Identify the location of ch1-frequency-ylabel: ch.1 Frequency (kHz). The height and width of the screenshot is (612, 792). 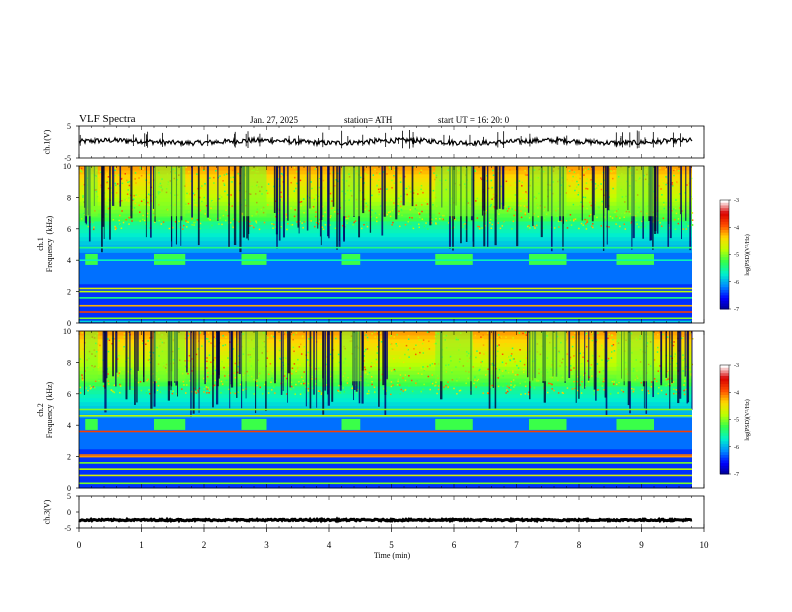
(45, 244).